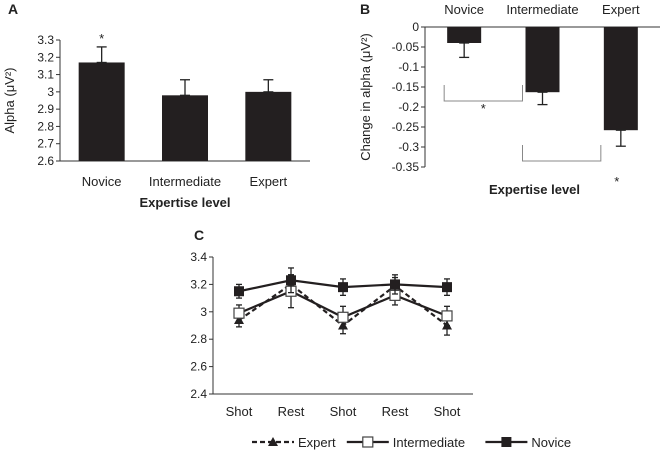 The image size is (672, 454). What do you see at coordinates (368, 442) in the screenshot?
I see `legend-marker-intermediate` at bounding box center [368, 442].